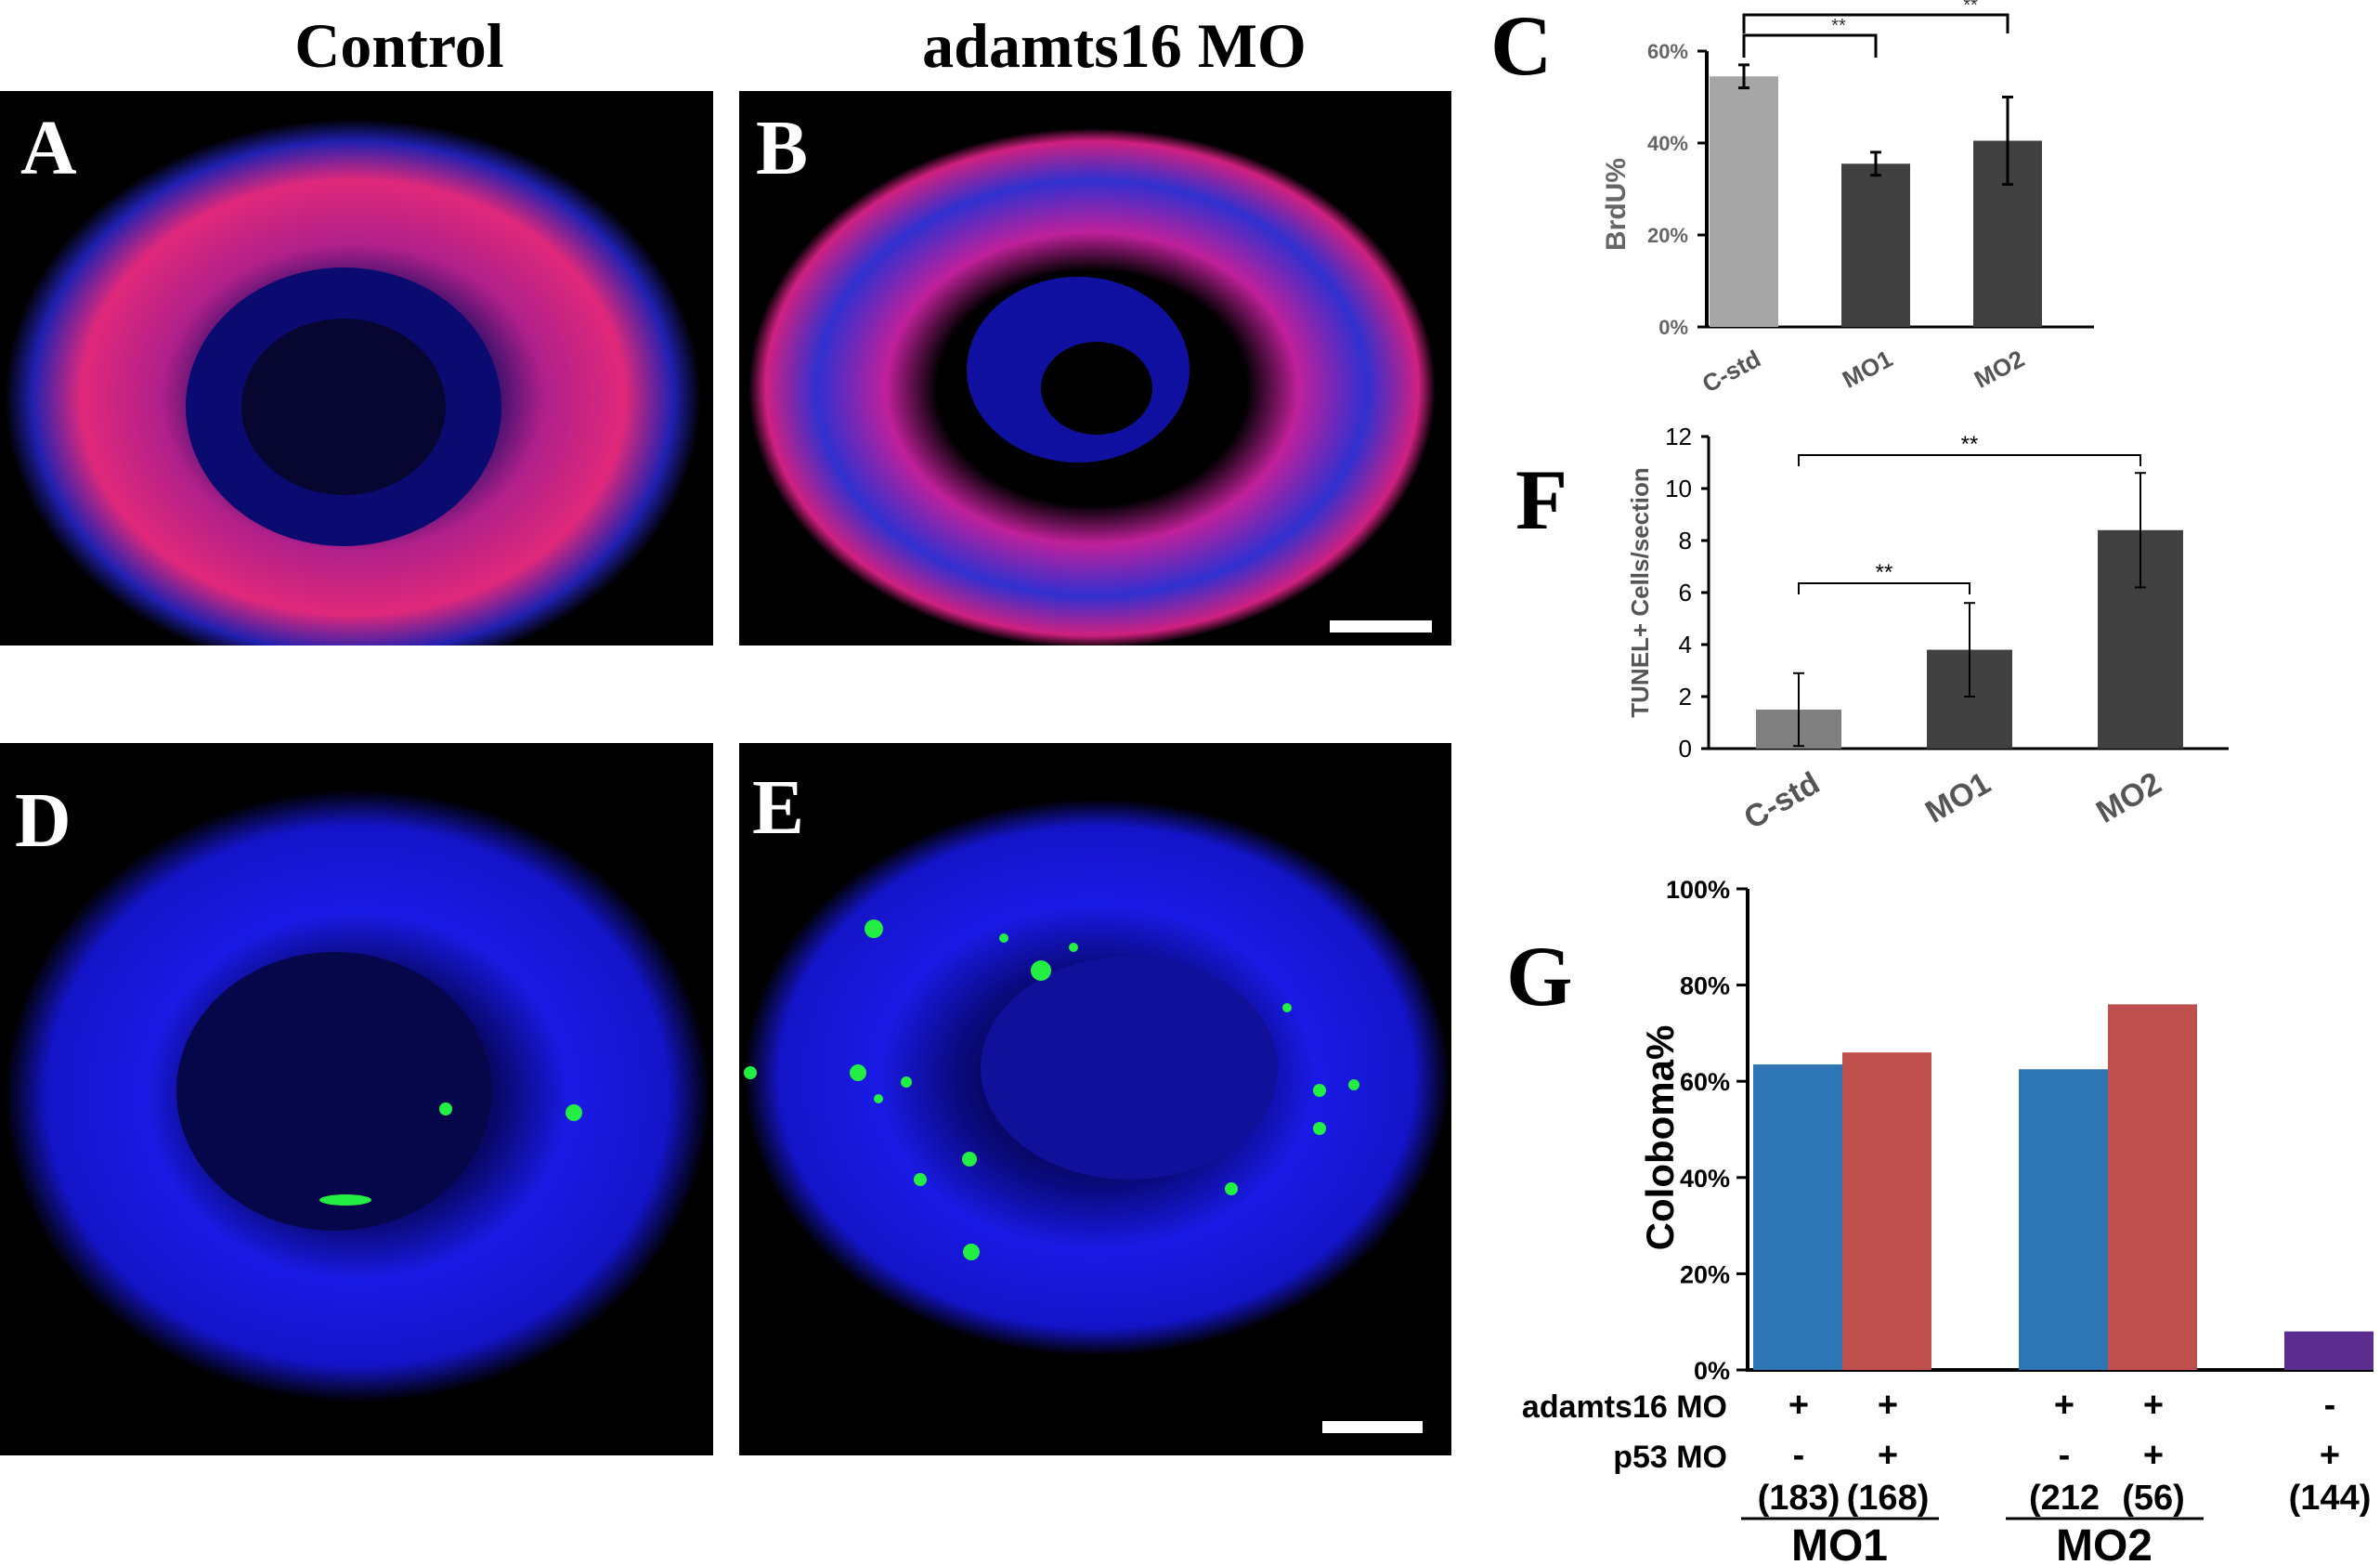 The width and height of the screenshot is (2380, 1565). Describe the element at coordinates (1616, 205) in the screenshot. I see `chart-c-ylabel: BrdU%` at that location.